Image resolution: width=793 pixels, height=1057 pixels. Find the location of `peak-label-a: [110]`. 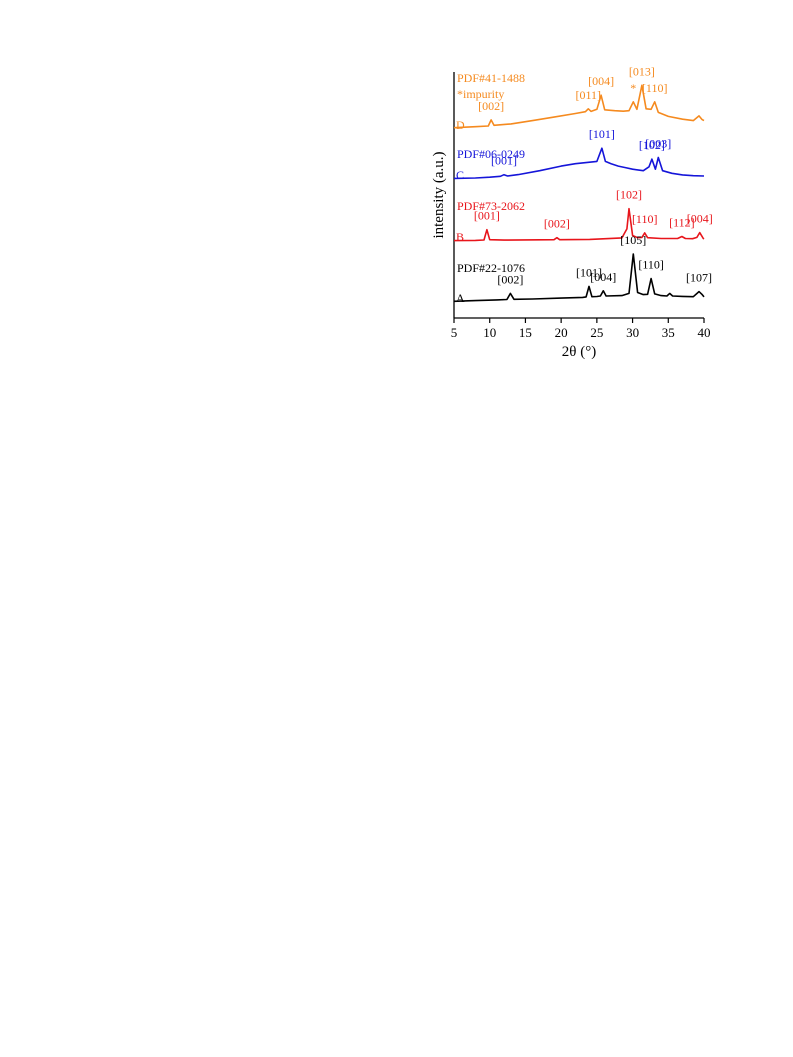

peak-label-a: [110] is located at coordinates (651, 265).